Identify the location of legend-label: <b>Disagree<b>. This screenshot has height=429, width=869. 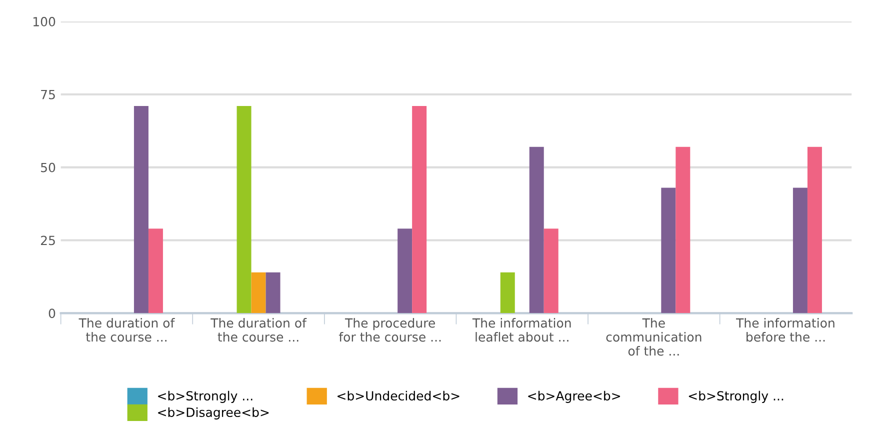
(213, 413).